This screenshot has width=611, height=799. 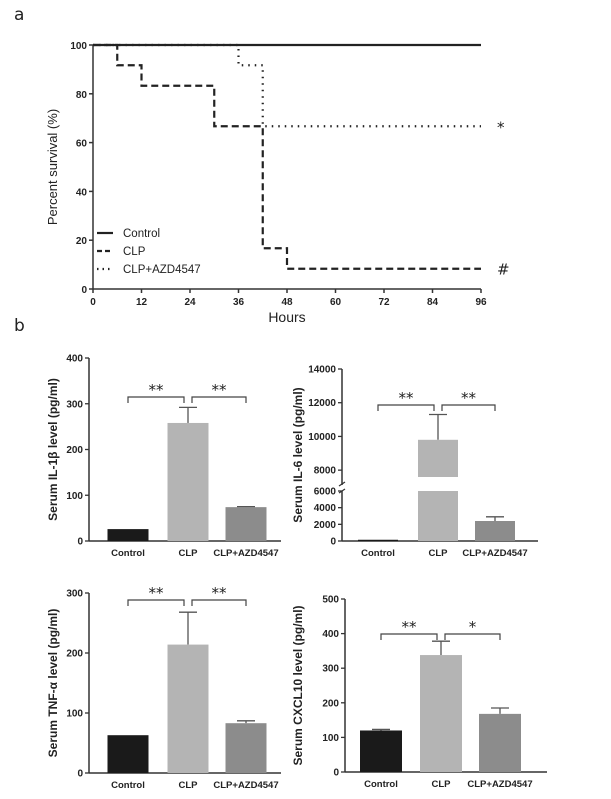 What do you see at coordinates (52, 167) in the screenshot?
I see `y-axis-title: Percent survival (%)` at bounding box center [52, 167].